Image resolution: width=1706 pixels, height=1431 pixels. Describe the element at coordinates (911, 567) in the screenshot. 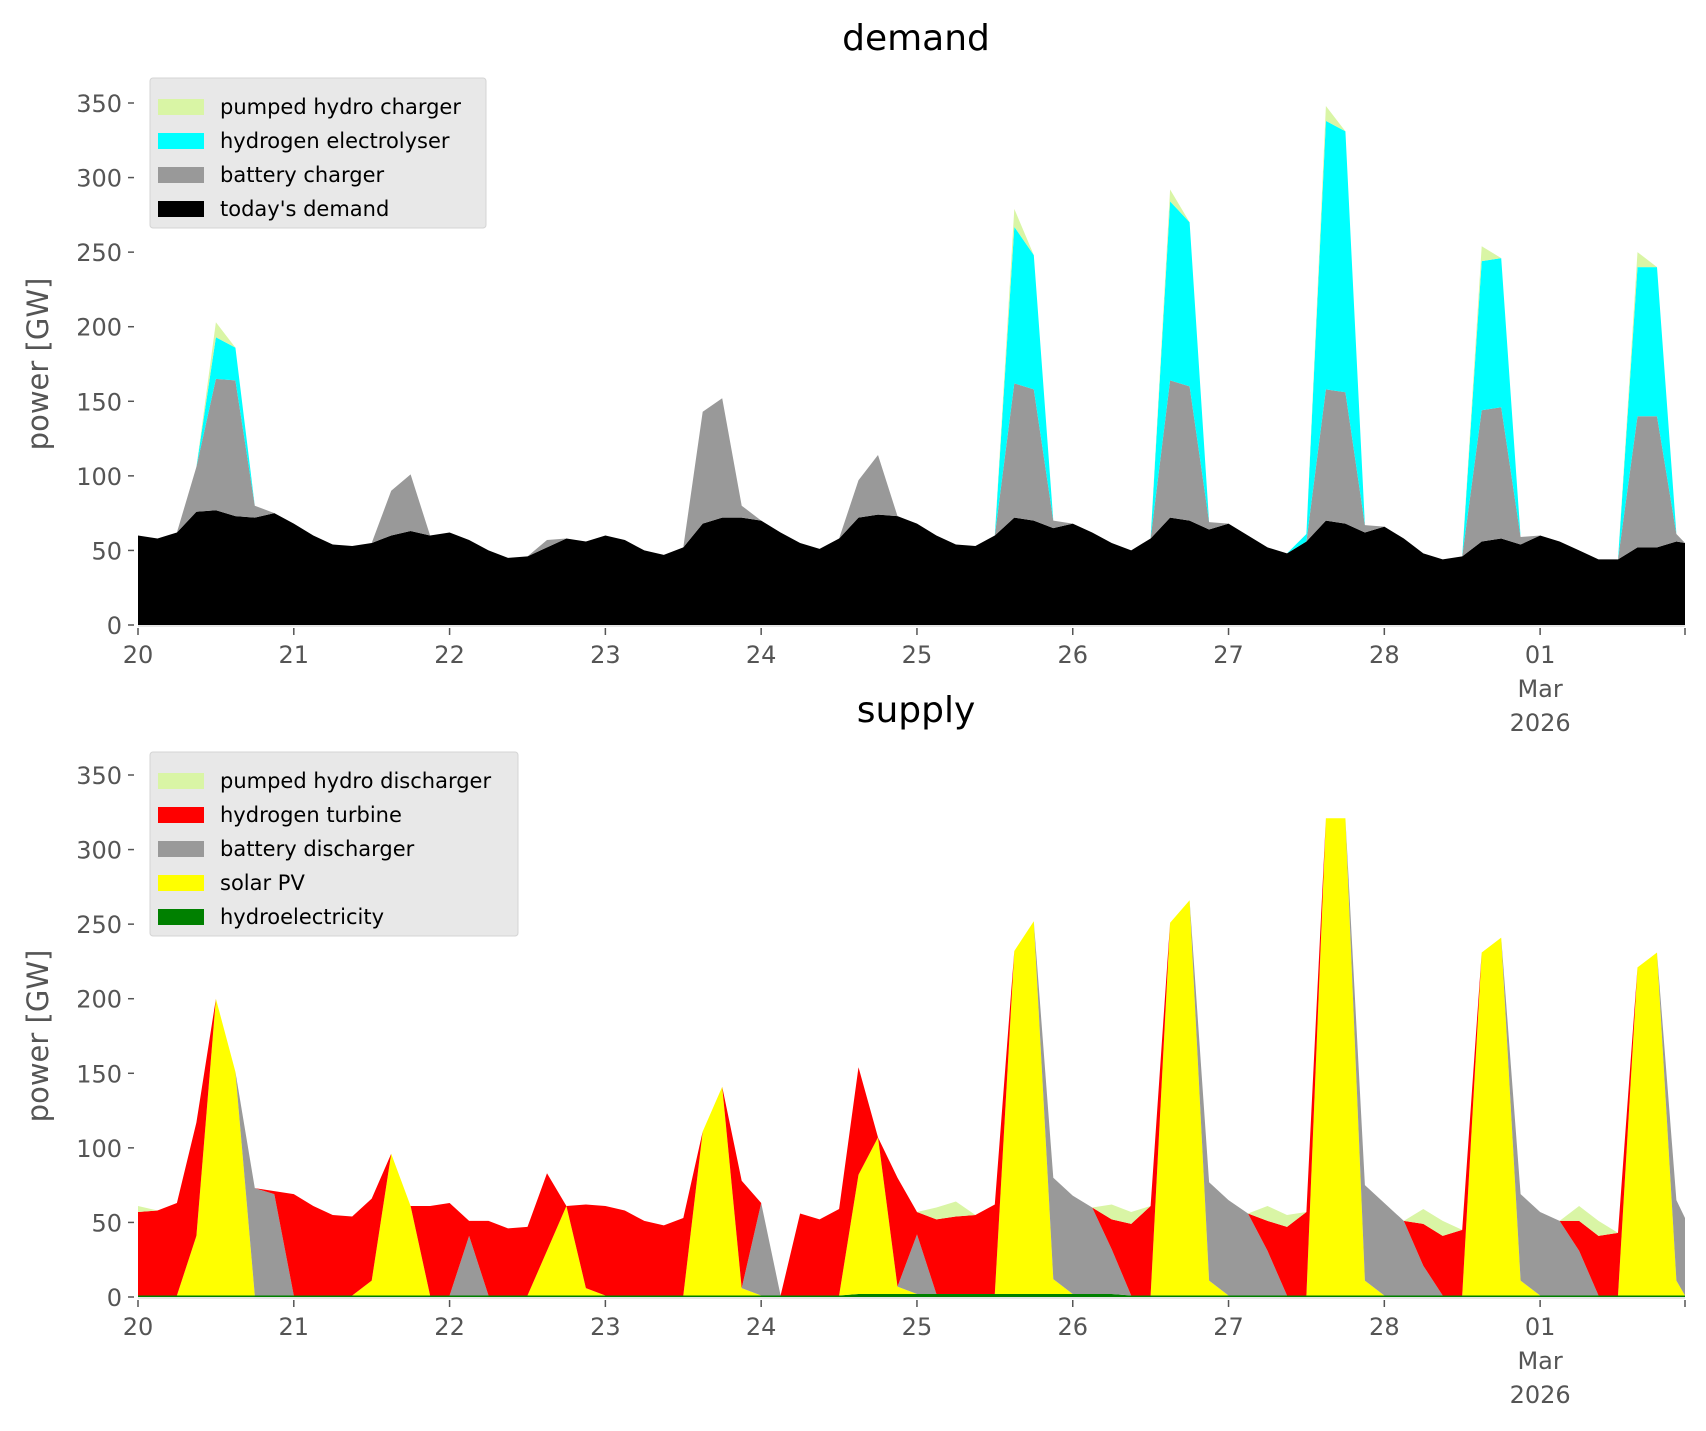

I see `area-today-s-demand` at that location.